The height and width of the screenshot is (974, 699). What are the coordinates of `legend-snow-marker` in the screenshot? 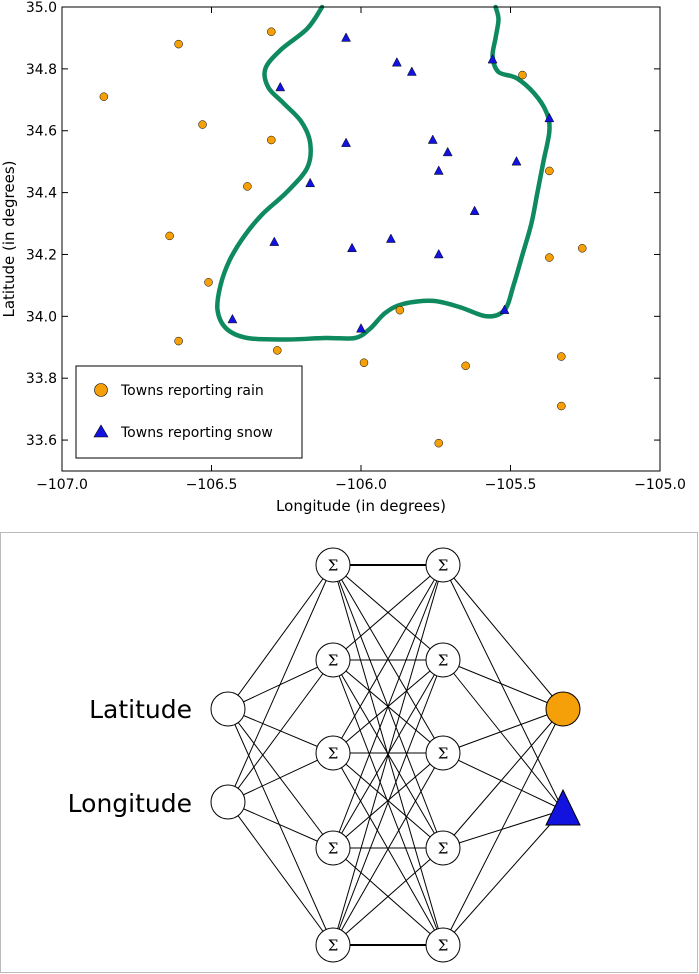 It's located at (101, 431).